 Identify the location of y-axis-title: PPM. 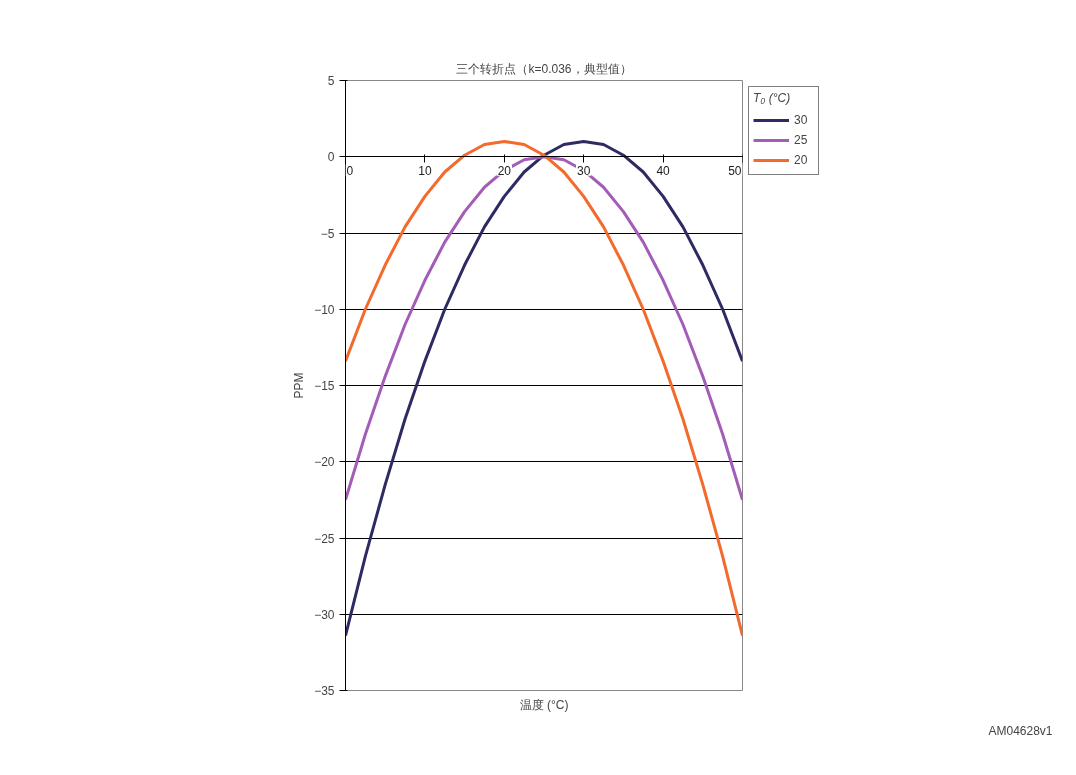
(299, 385).